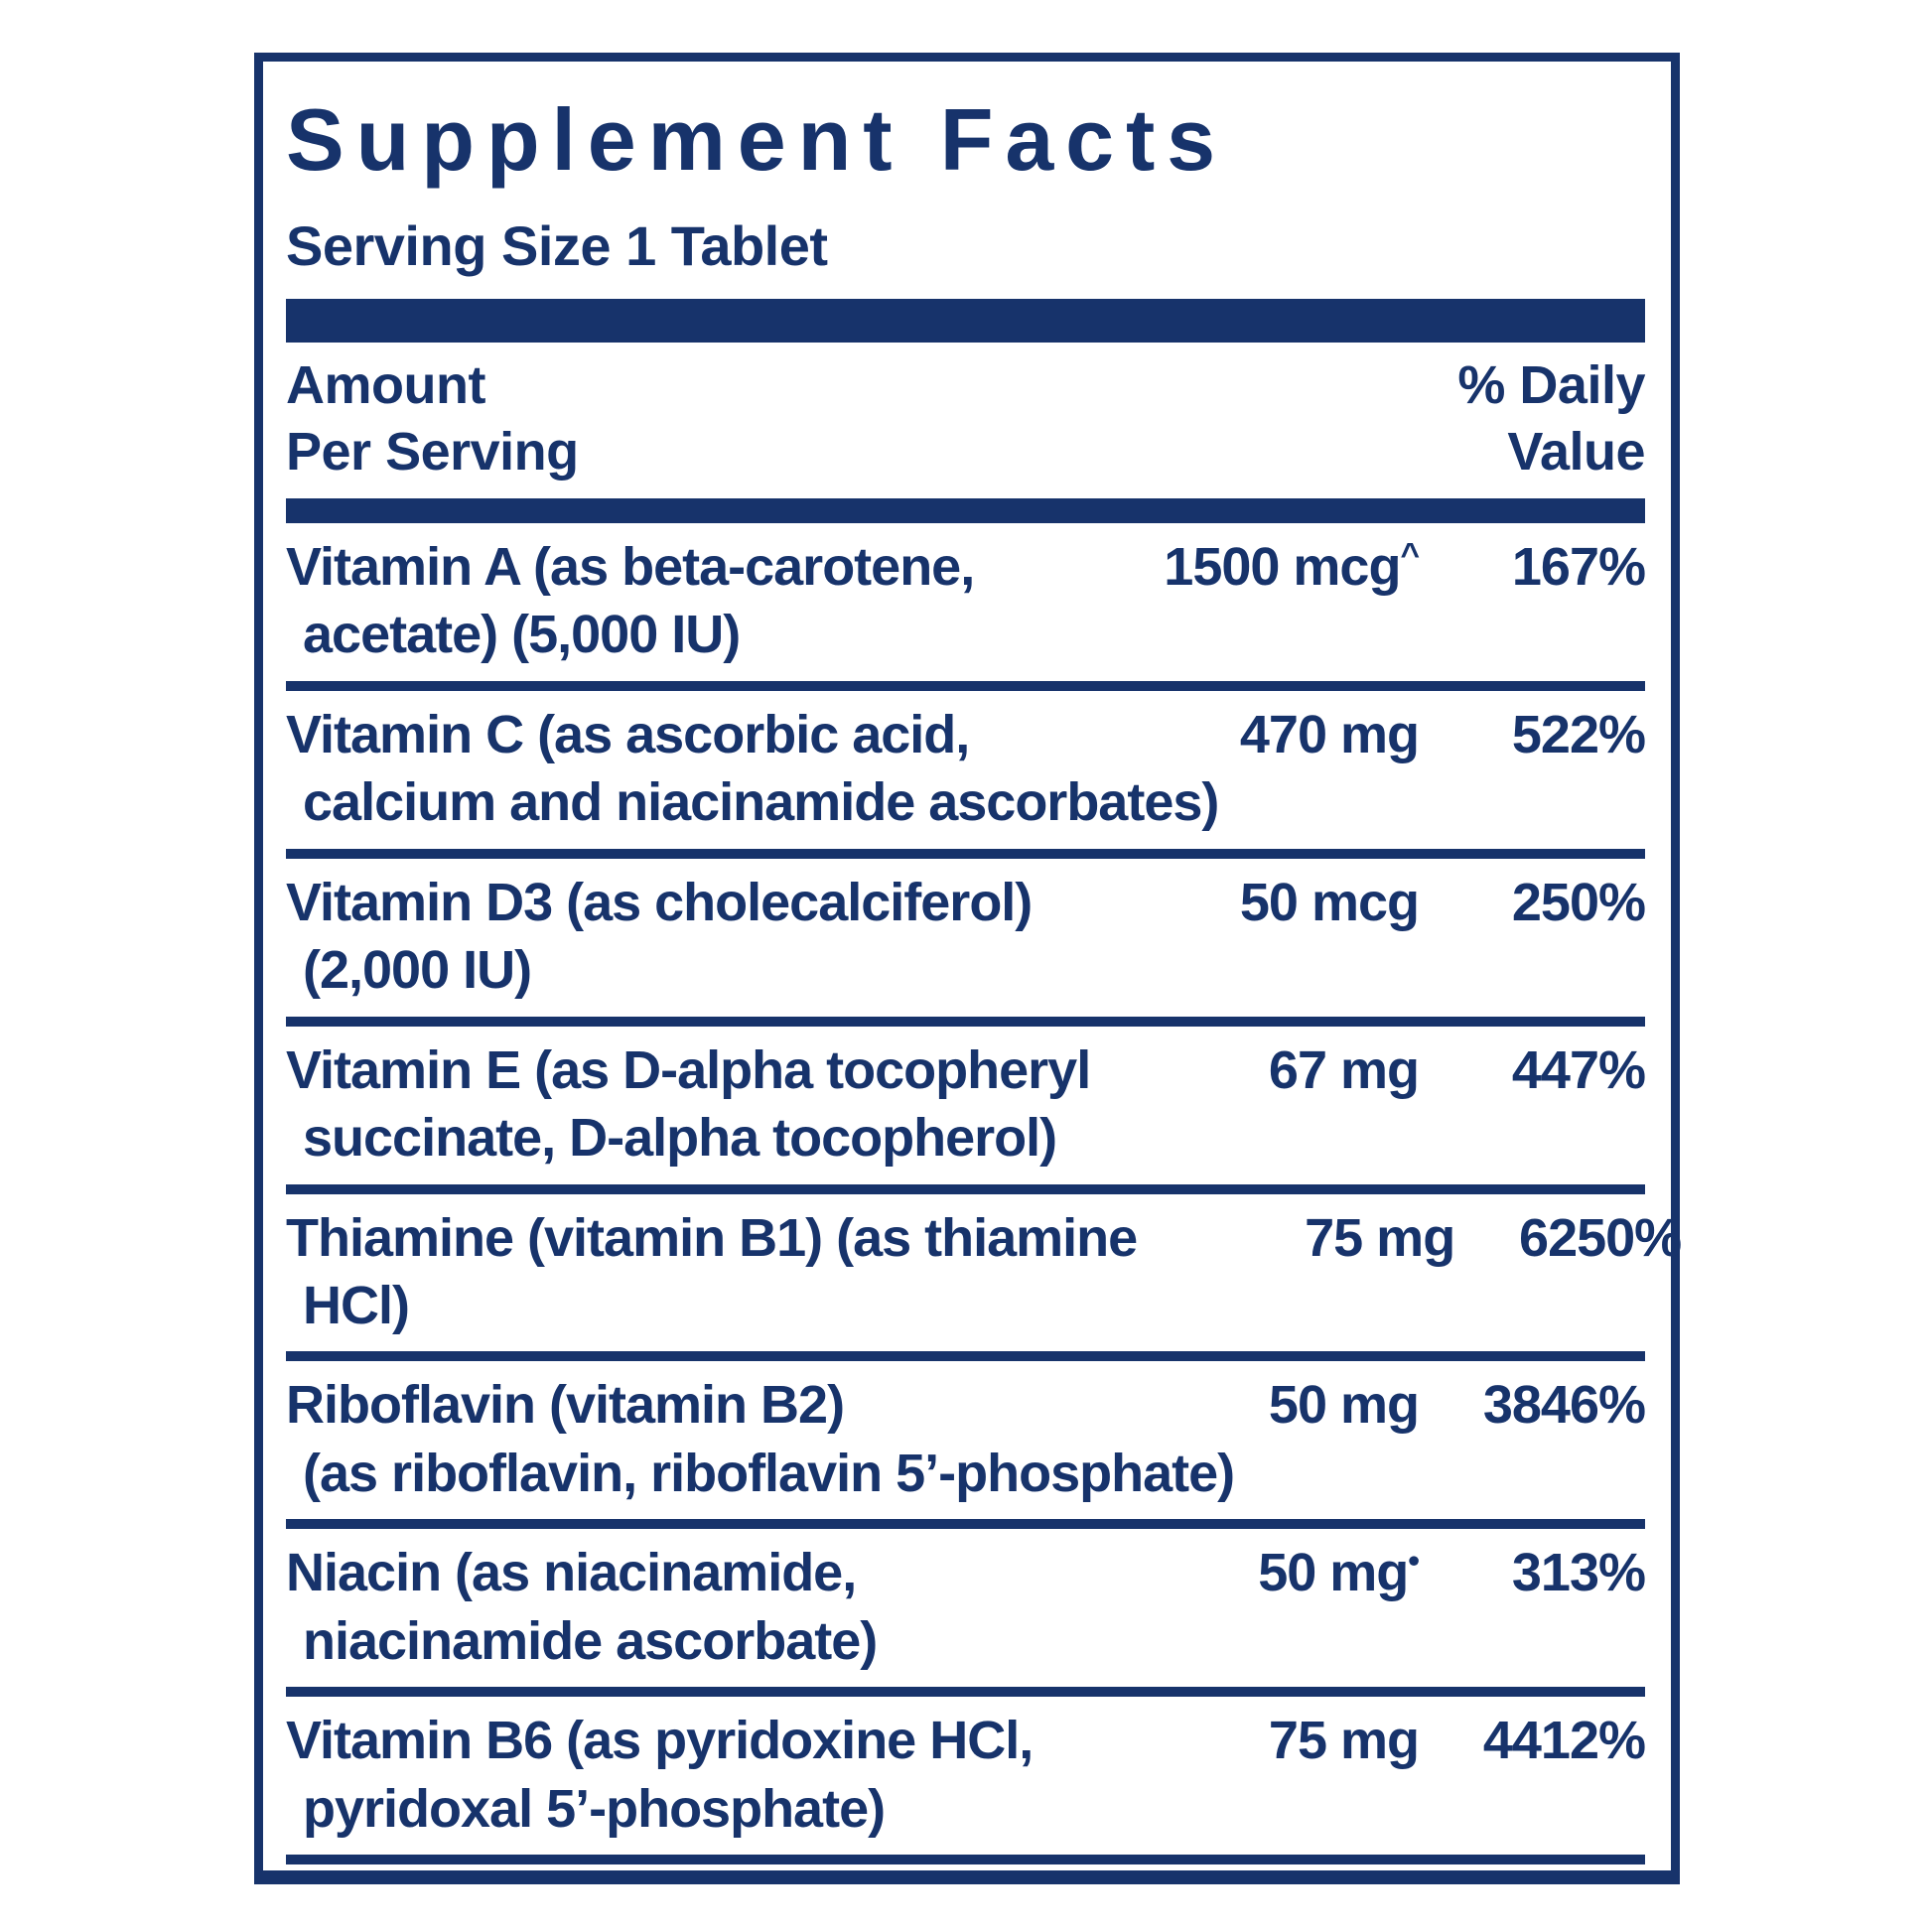  I want to click on nutrient-daily-value: 250%, so click(1579, 902).